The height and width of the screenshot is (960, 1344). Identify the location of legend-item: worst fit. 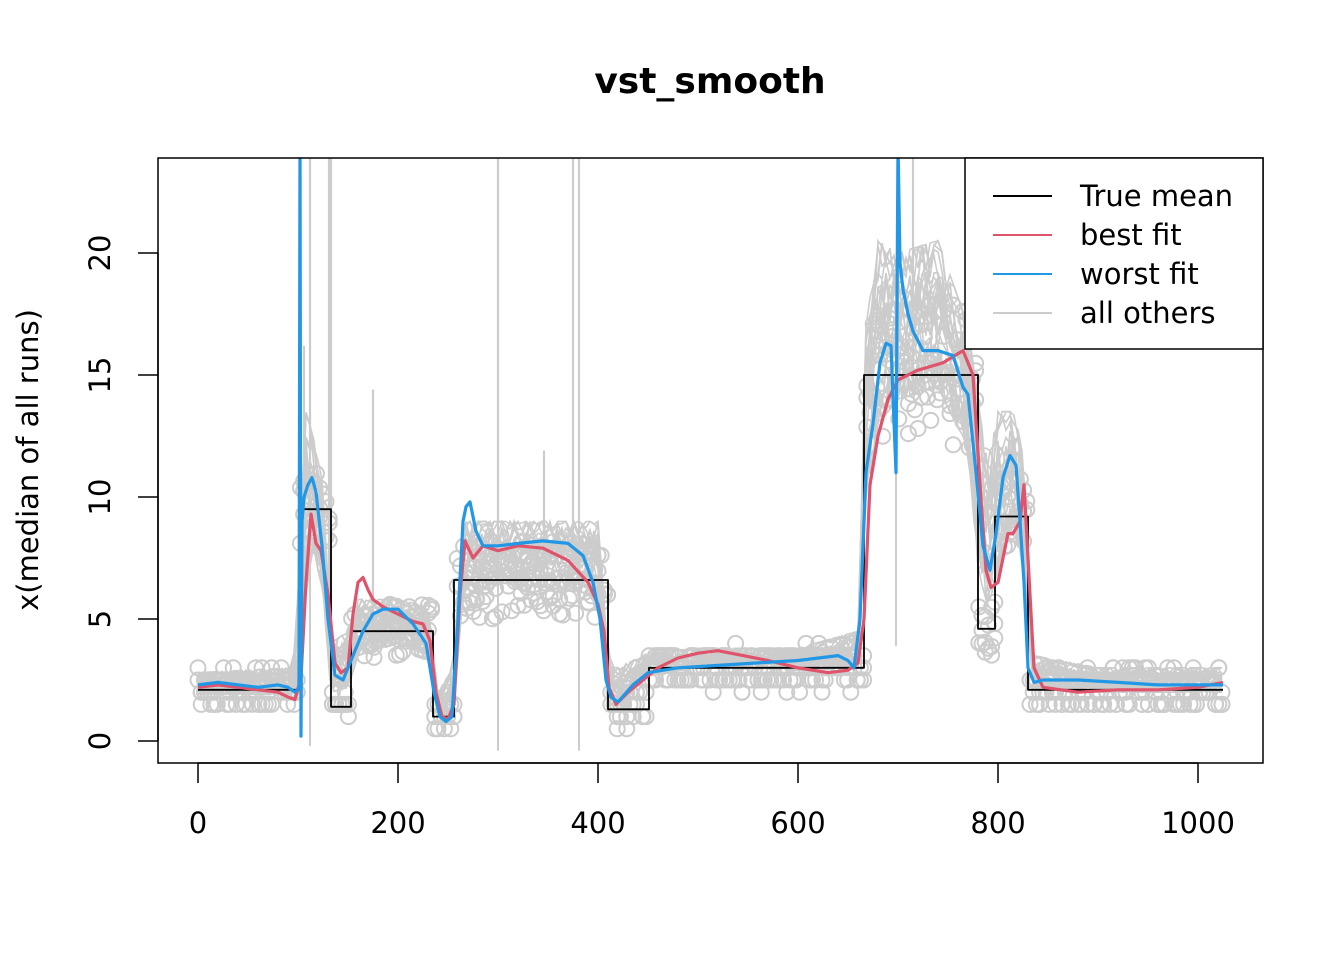
(1096, 274).